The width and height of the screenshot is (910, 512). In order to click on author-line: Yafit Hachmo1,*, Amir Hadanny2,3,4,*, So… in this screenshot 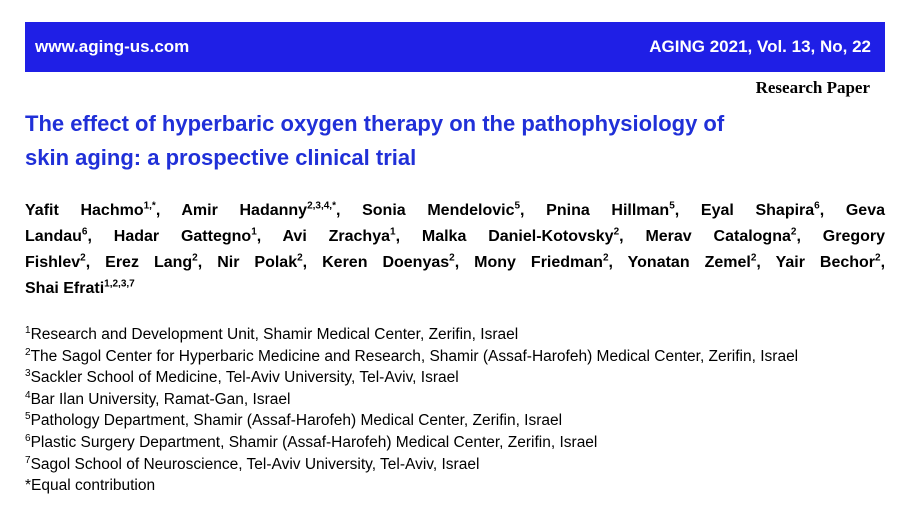, I will do `click(455, 211)`.